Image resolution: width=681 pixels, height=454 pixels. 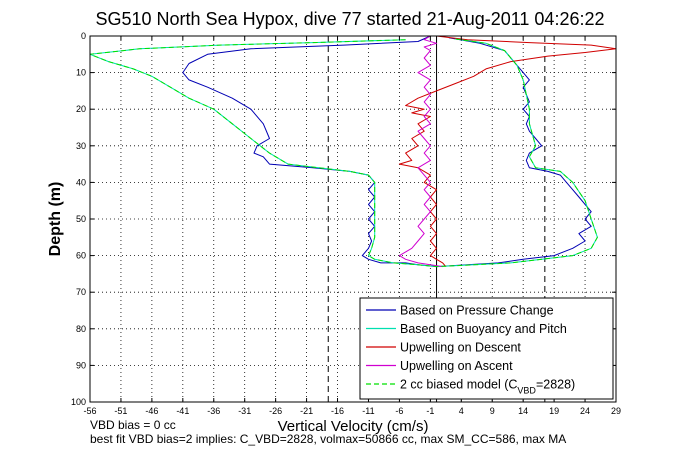 What do you see at coordinates (78, 402) in the screenshot?
I see `y-tick-label: 100` at bounding box center [78, 402].